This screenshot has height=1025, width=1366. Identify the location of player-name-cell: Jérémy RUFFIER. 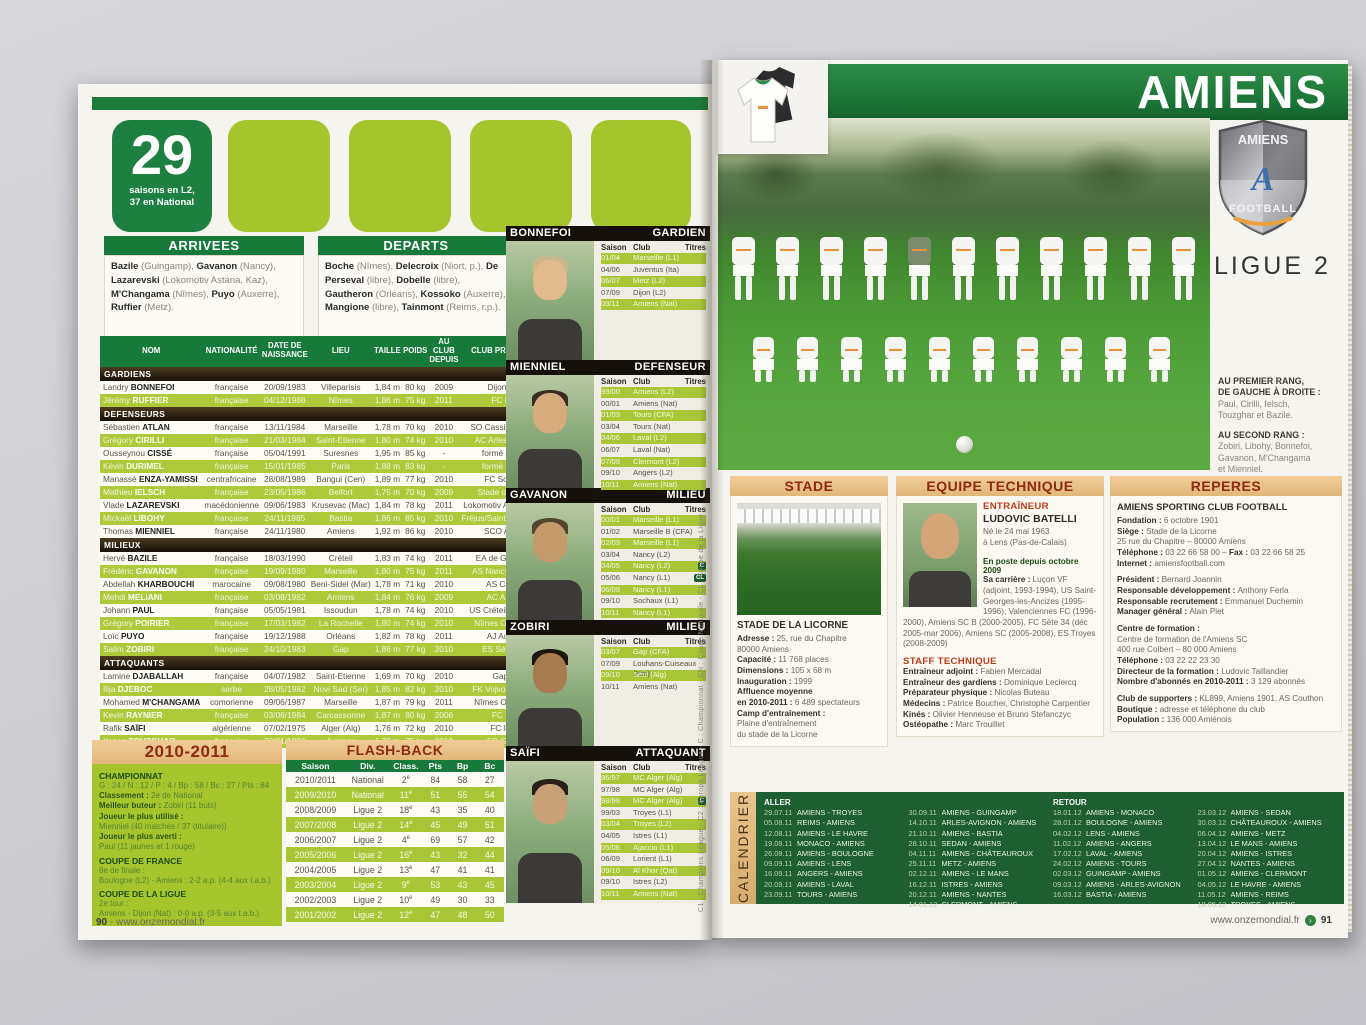
(151, 400).